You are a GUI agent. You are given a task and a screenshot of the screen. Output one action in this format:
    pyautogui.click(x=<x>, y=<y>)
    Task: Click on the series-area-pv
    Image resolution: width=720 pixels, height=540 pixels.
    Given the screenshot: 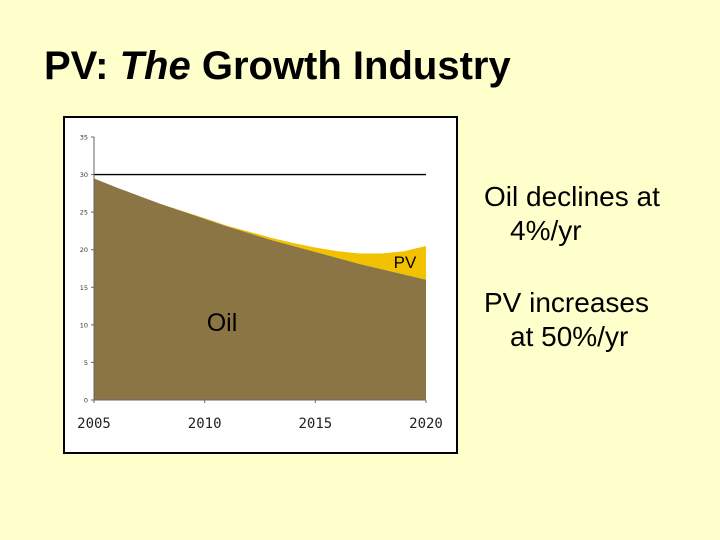 What is the action you would take?
    pyautogui.click(x=260, y=229)
    